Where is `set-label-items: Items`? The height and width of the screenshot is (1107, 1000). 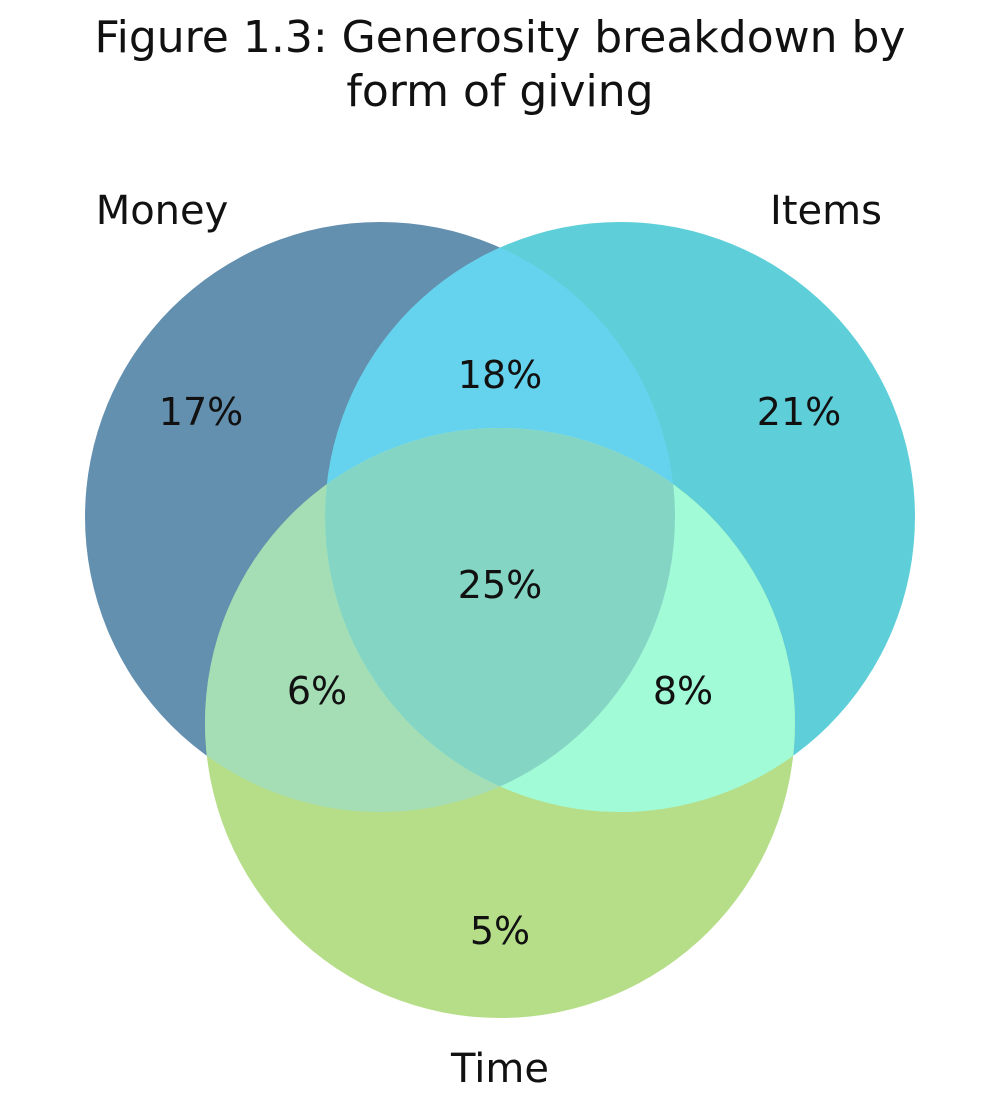 set-label-items: Items is located at coordinates (826, 211).